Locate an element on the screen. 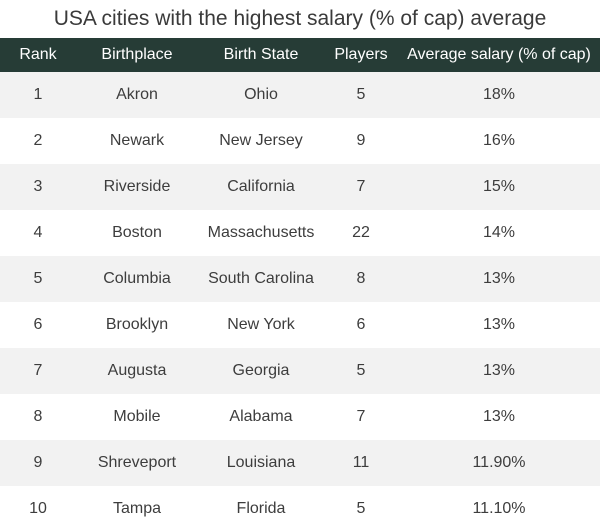  cell-birthplace: Brooklyn is located at coordinates (137, 324).